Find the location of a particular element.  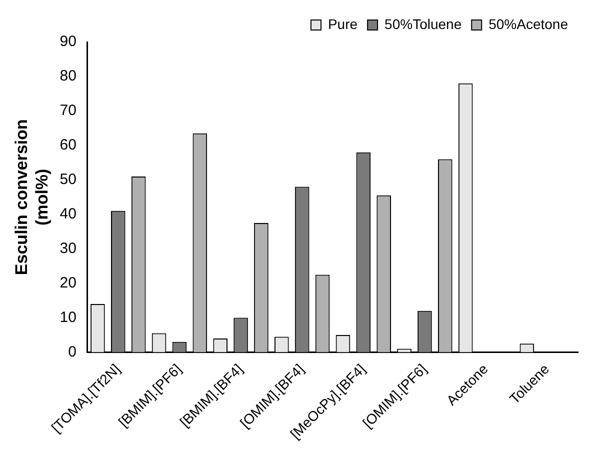

legend-label: Pure is located at coordinates (343, 24).